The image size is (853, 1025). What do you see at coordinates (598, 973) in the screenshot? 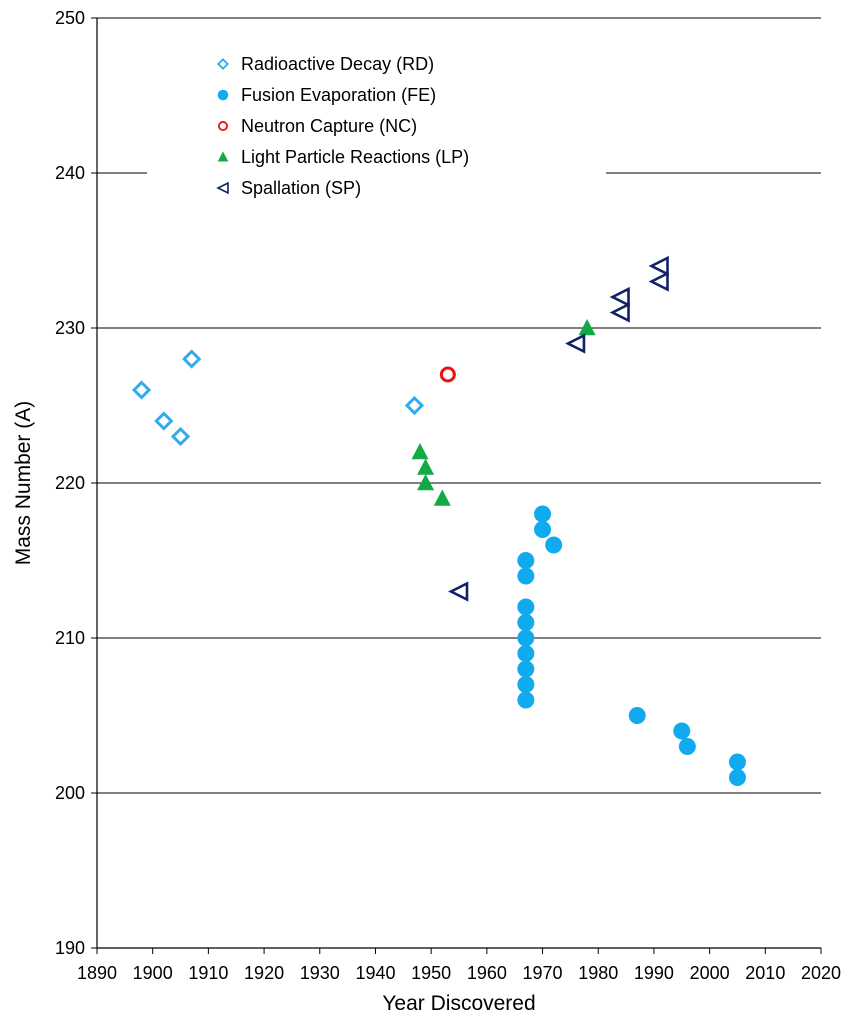
I see `x-tick-label: 1980` at bounding box center [598, 973].